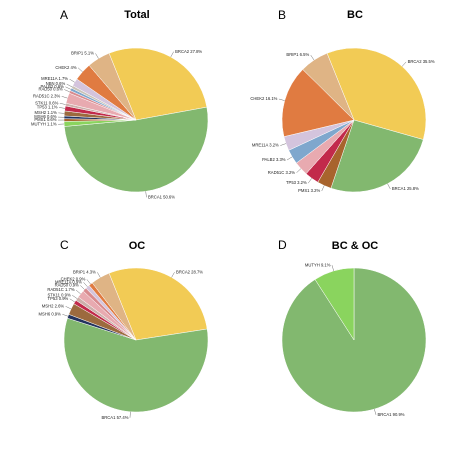  Describe the element at coordinates (45, 112) in the screenshot. I see `slice-label-a-msh2: MSH2 1.1%` at that location.